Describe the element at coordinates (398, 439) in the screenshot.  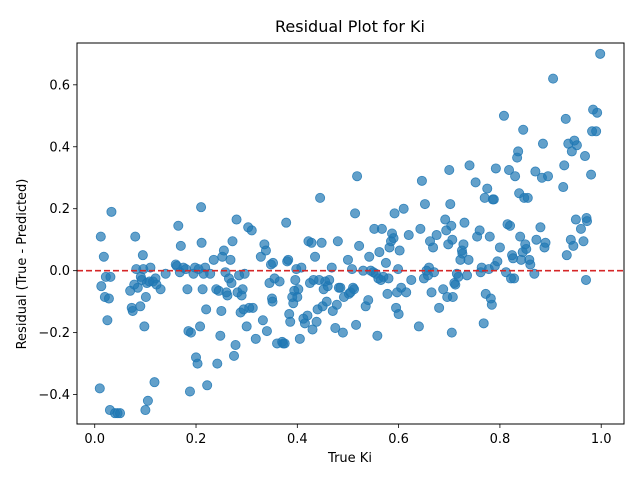
I see `x-tick-label: 0.6` at that location.